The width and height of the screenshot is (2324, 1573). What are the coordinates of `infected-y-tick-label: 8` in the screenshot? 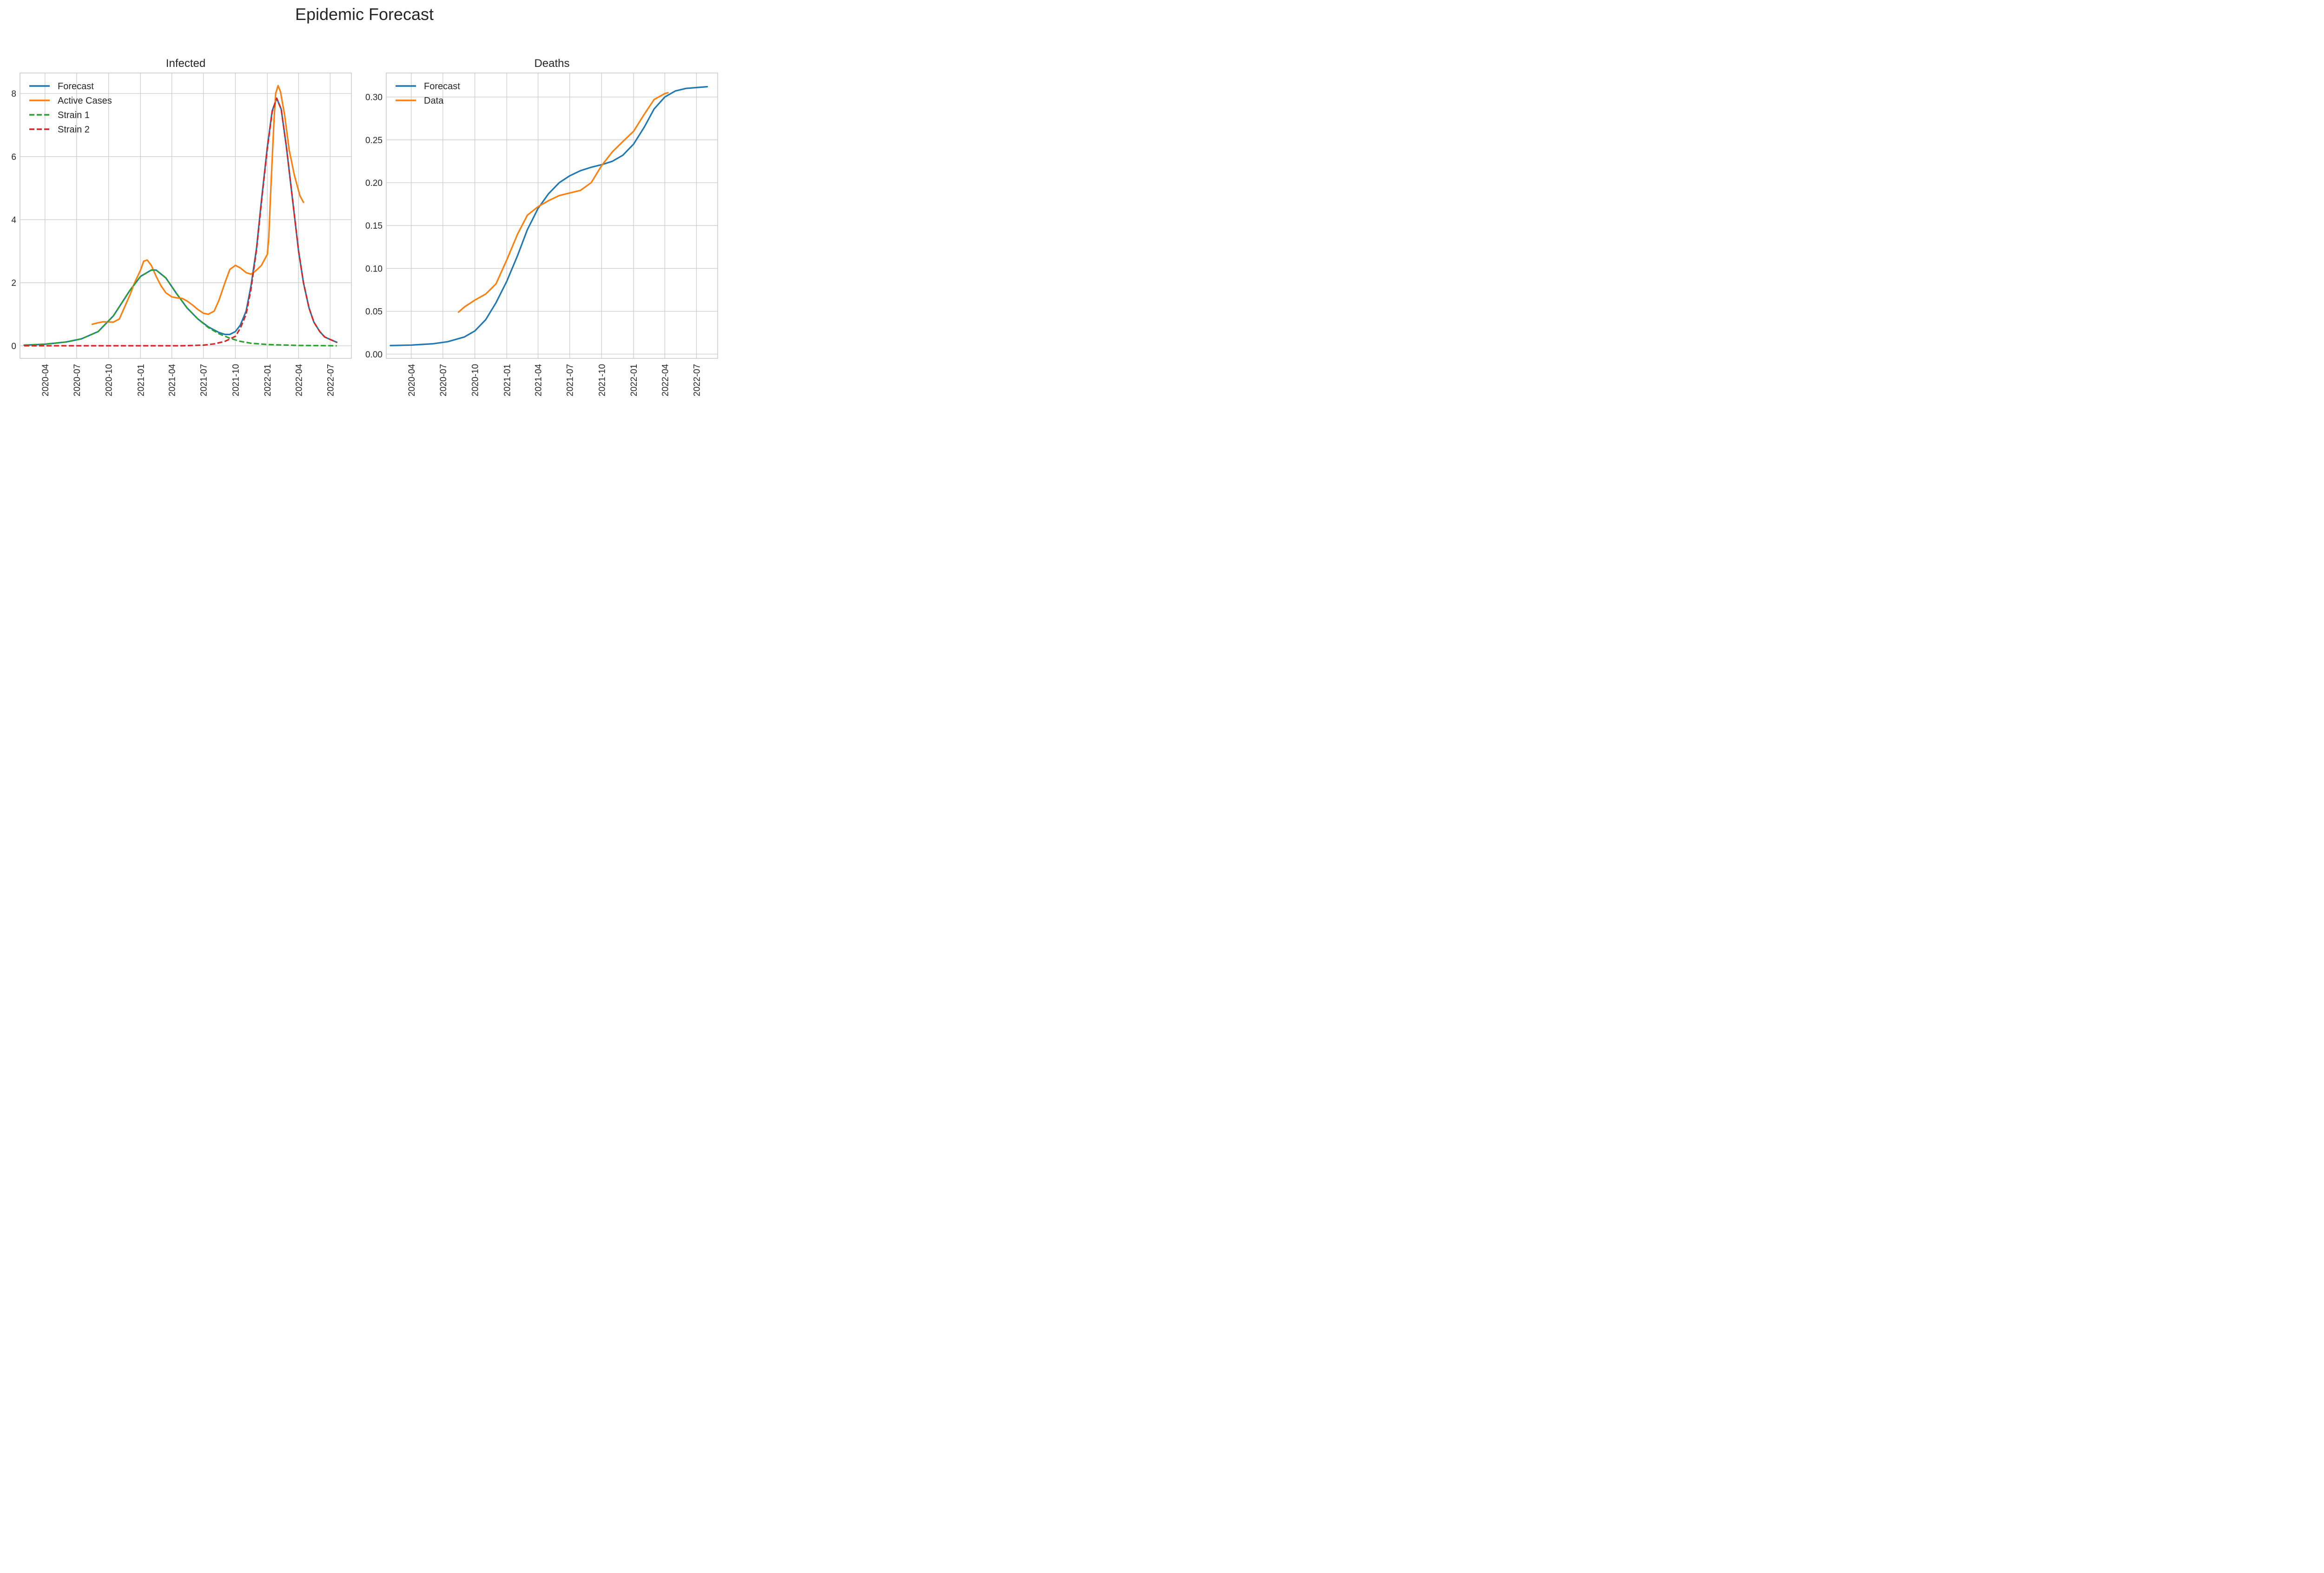 It's located at (13, 94).